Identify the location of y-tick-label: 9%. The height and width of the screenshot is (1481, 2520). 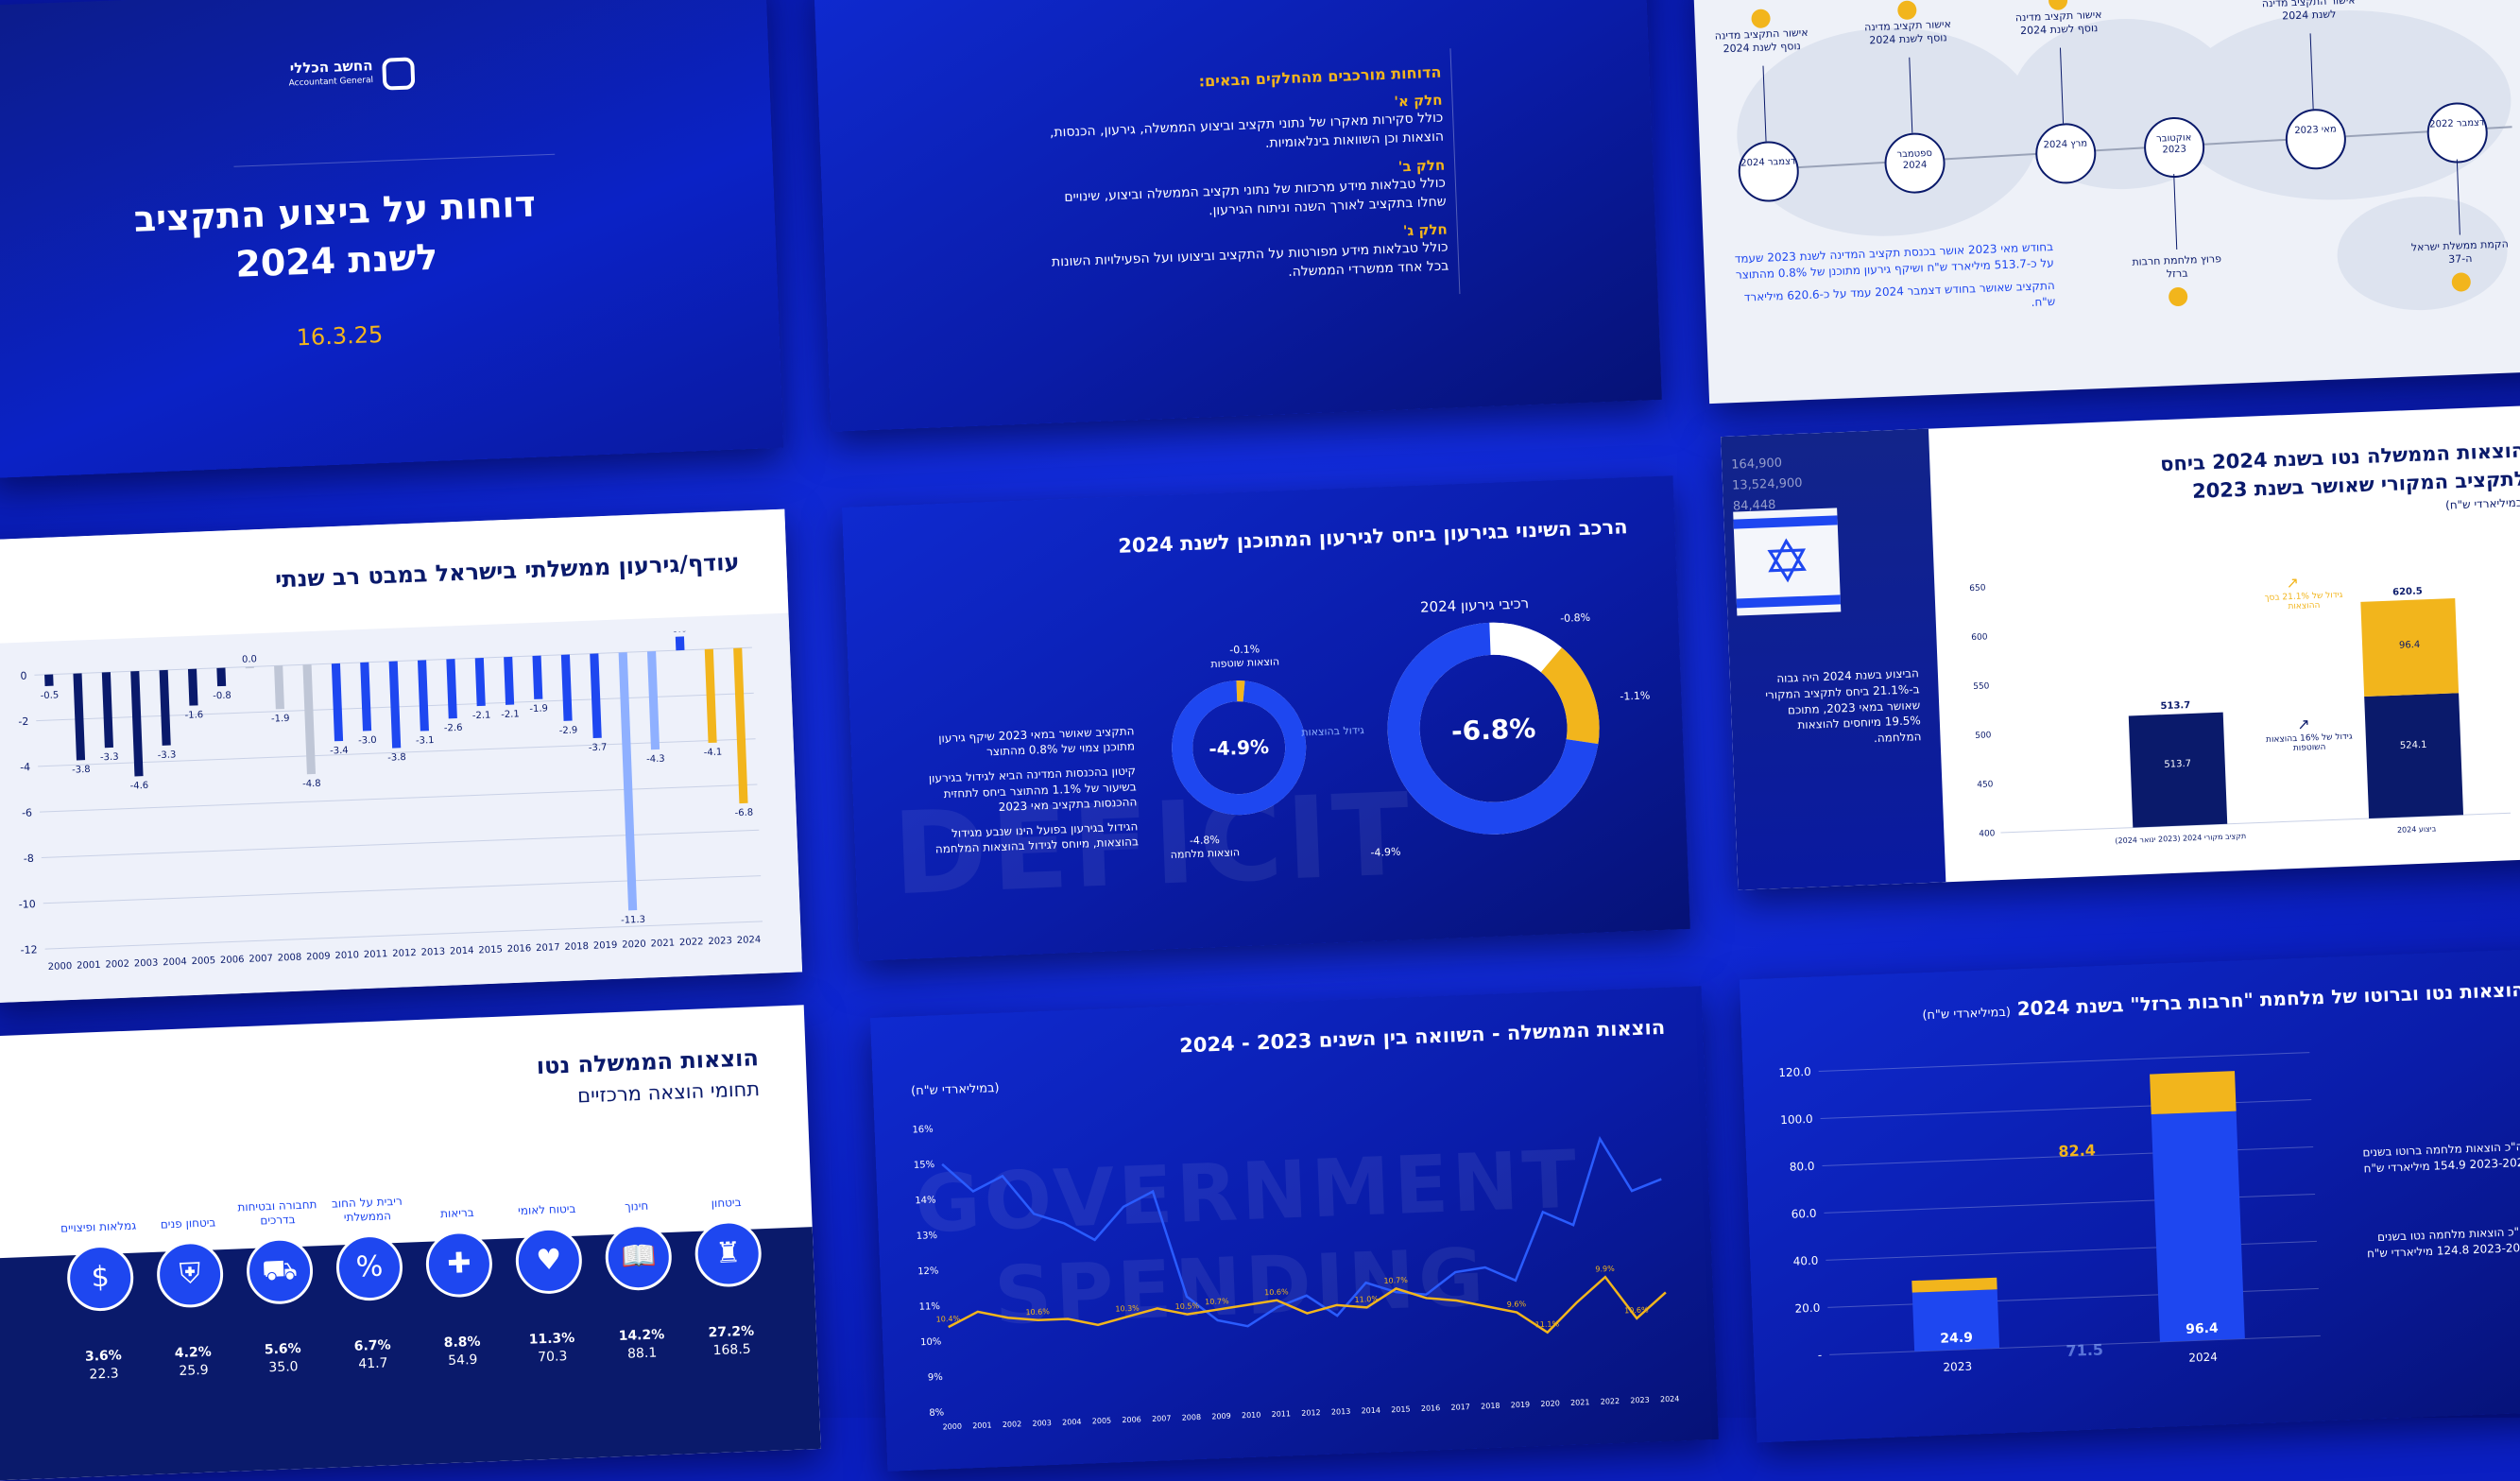
(935, 1378).